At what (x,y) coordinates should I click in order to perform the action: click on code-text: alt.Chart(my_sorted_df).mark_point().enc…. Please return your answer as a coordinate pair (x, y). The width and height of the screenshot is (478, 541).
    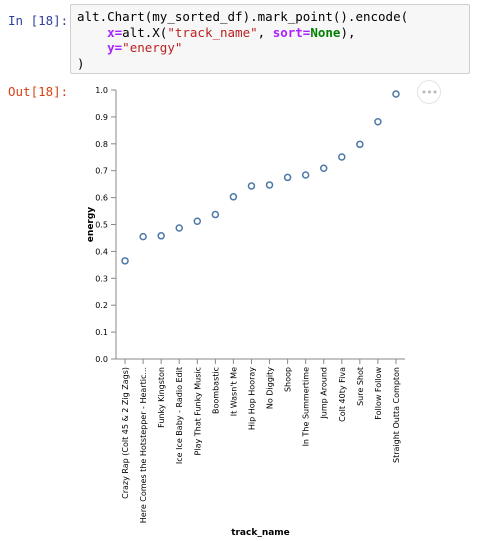
    Looking at the image, I should click on (243, 16).